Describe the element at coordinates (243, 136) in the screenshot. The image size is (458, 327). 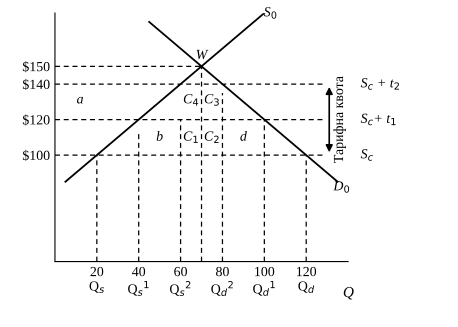
I see `annotation: d` at that location.